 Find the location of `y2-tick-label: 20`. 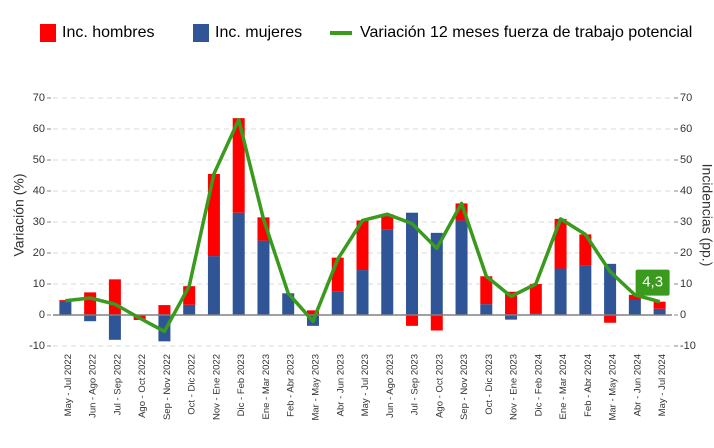

y2-tick-label: 20 is located at coordinates (686, 253).